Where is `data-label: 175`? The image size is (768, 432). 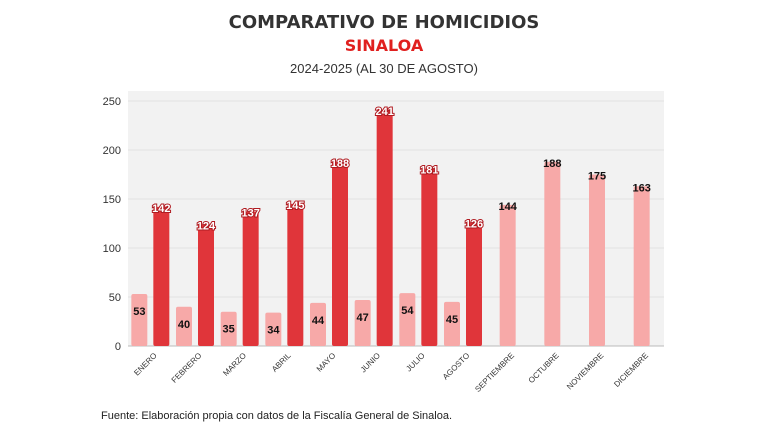 data-label: 175 is located at coordinates (597, 177).